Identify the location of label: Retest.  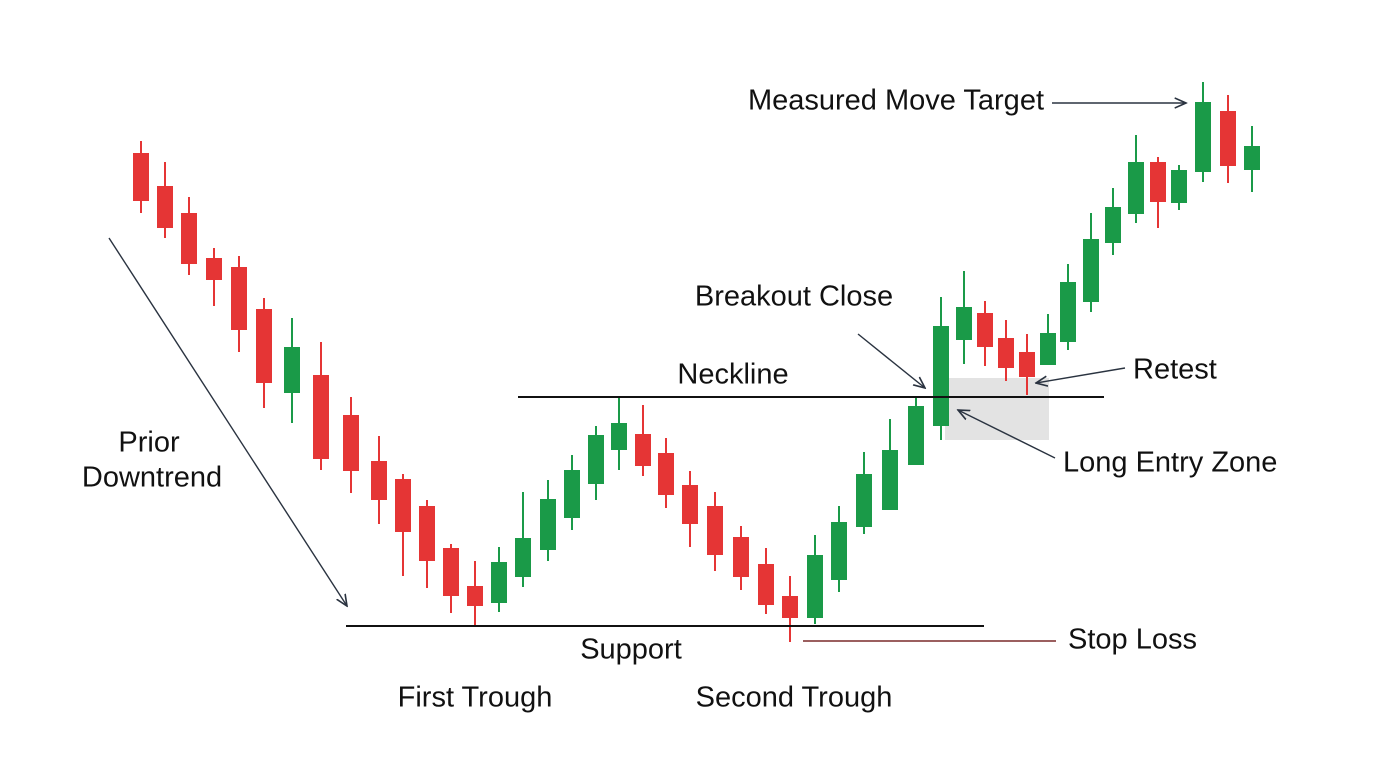
(1175, 370).